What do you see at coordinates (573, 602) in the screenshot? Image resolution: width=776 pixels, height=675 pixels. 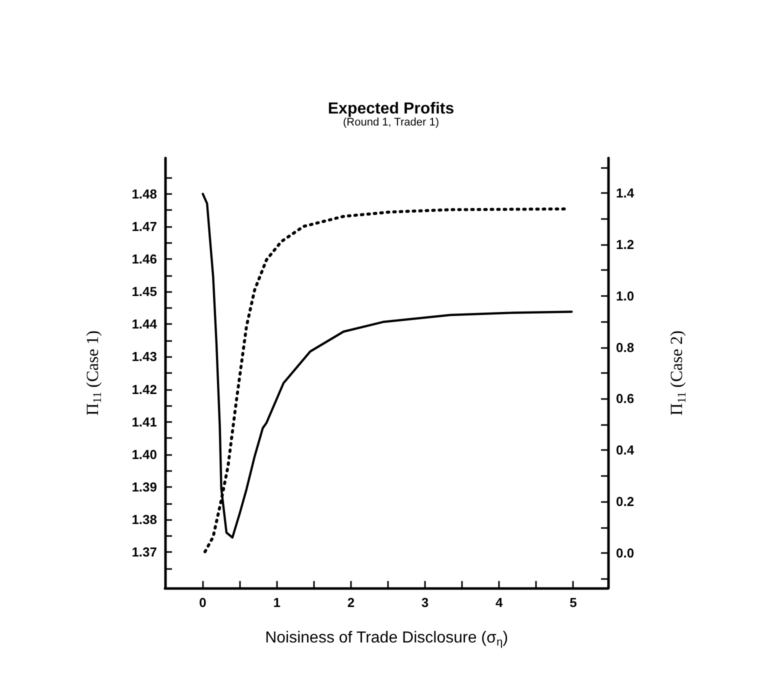 I see `x-tick-label: 5` at bounding box center [573, 602].